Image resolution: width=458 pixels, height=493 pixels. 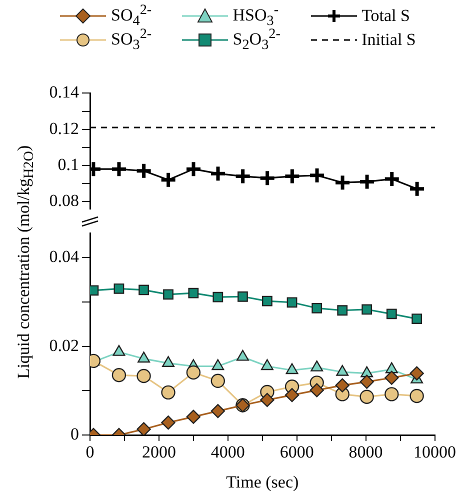 I want to click on x-tick-label: 2000, so click(x=159, y=452).